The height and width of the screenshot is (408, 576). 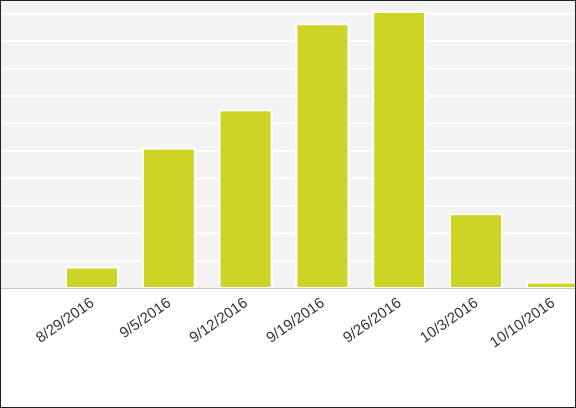 I want to click on bar-8/29/2016, so click(x=92, y=277).